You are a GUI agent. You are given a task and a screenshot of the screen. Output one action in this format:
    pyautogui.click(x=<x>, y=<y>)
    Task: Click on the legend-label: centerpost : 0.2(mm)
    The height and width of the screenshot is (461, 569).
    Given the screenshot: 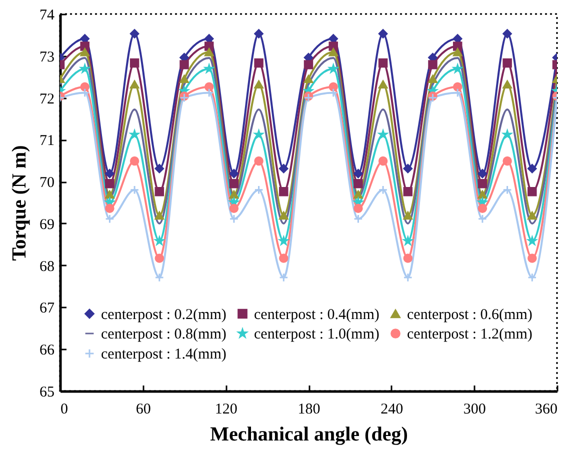 What is the action you would take?
    pyautogui.click(x=163, y=314)
    